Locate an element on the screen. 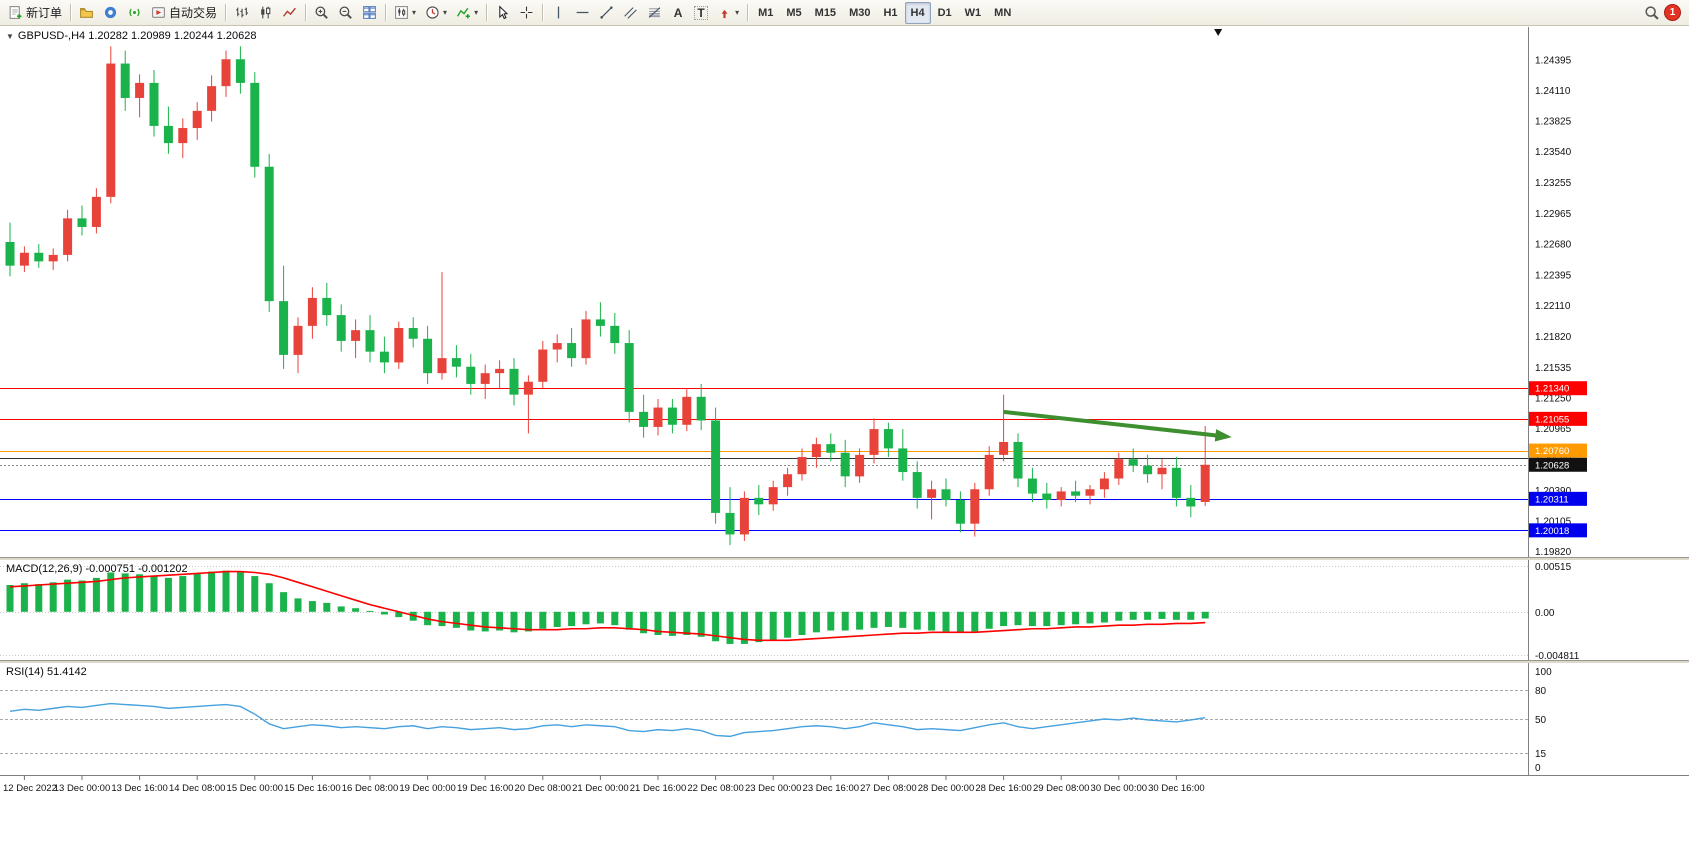 The height and width of the screenshot is (863, 1689). svg-text: 0 is located at coordinates (1538, 768).